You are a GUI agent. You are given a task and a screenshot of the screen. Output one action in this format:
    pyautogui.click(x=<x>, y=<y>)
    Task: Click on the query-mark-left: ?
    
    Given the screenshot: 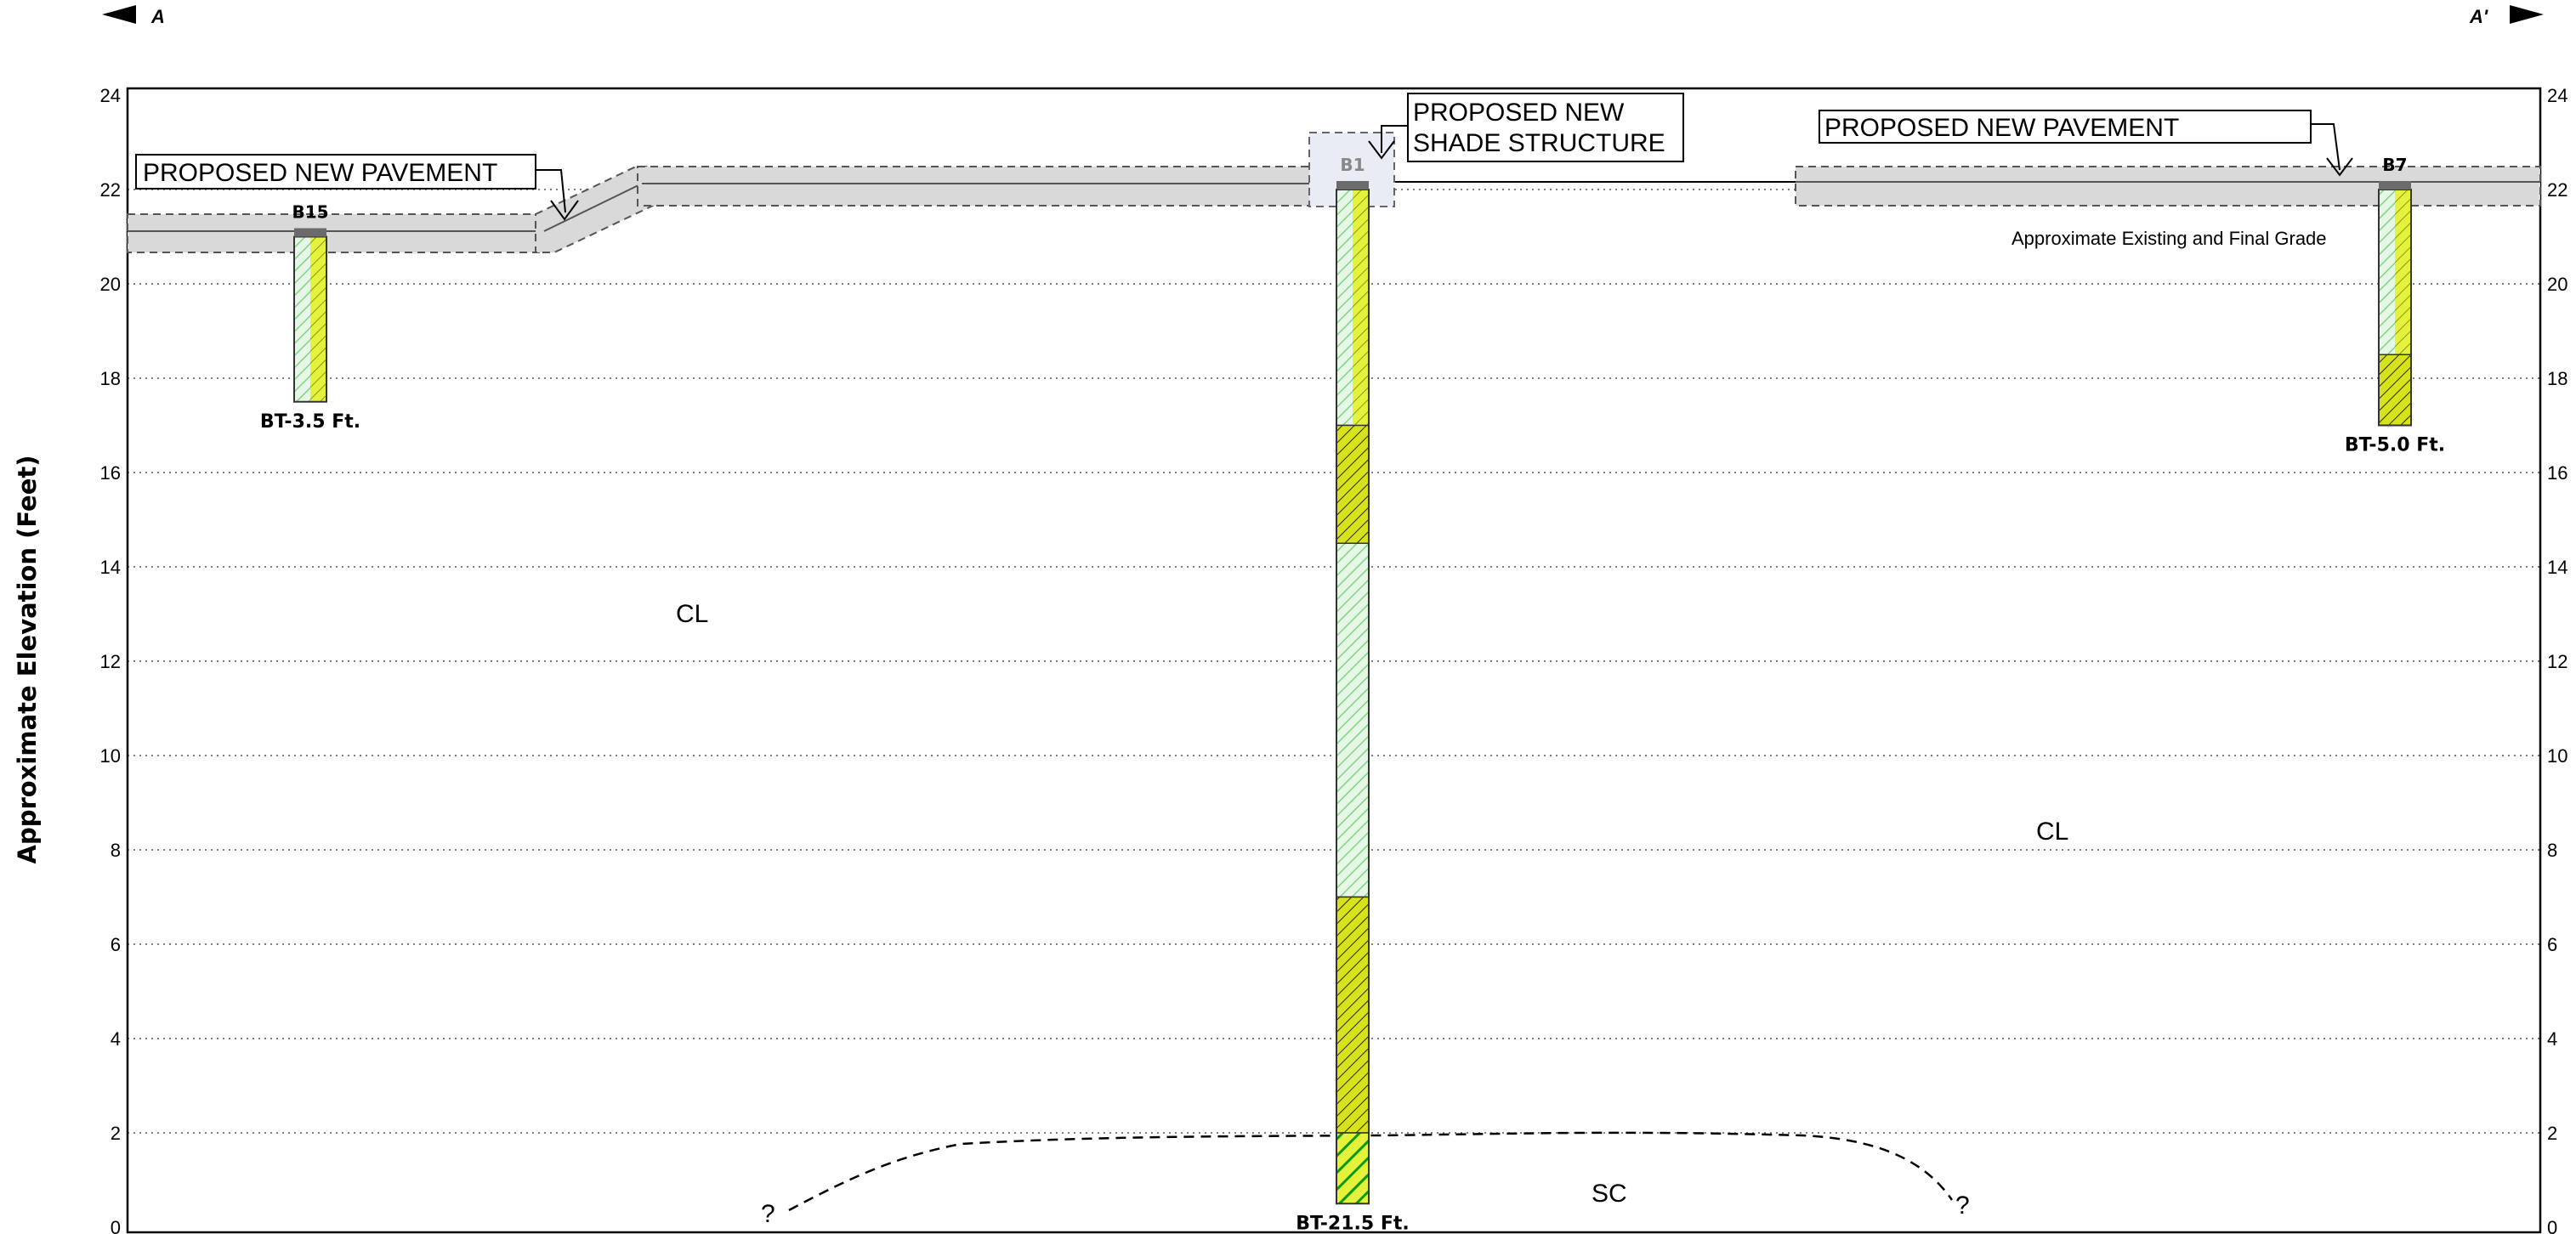 What is the action you would take?
    pyautogui.click(x=768, y=1214)
    